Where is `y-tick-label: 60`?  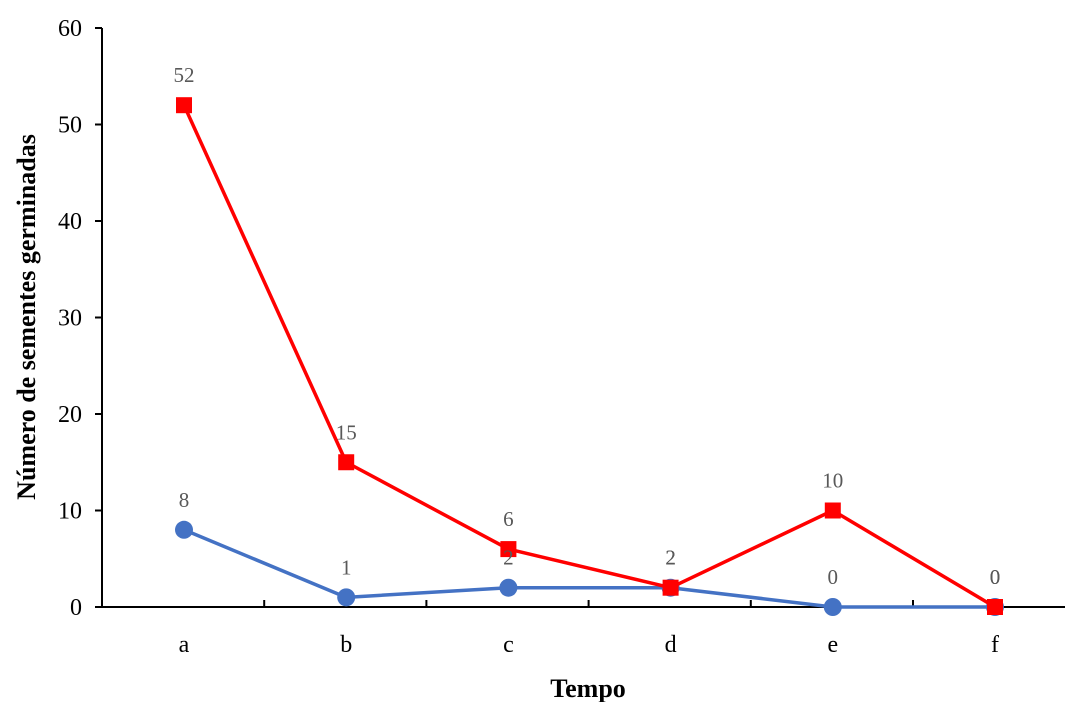
y-tick-label: 60 is located at coordinates (70, 29).